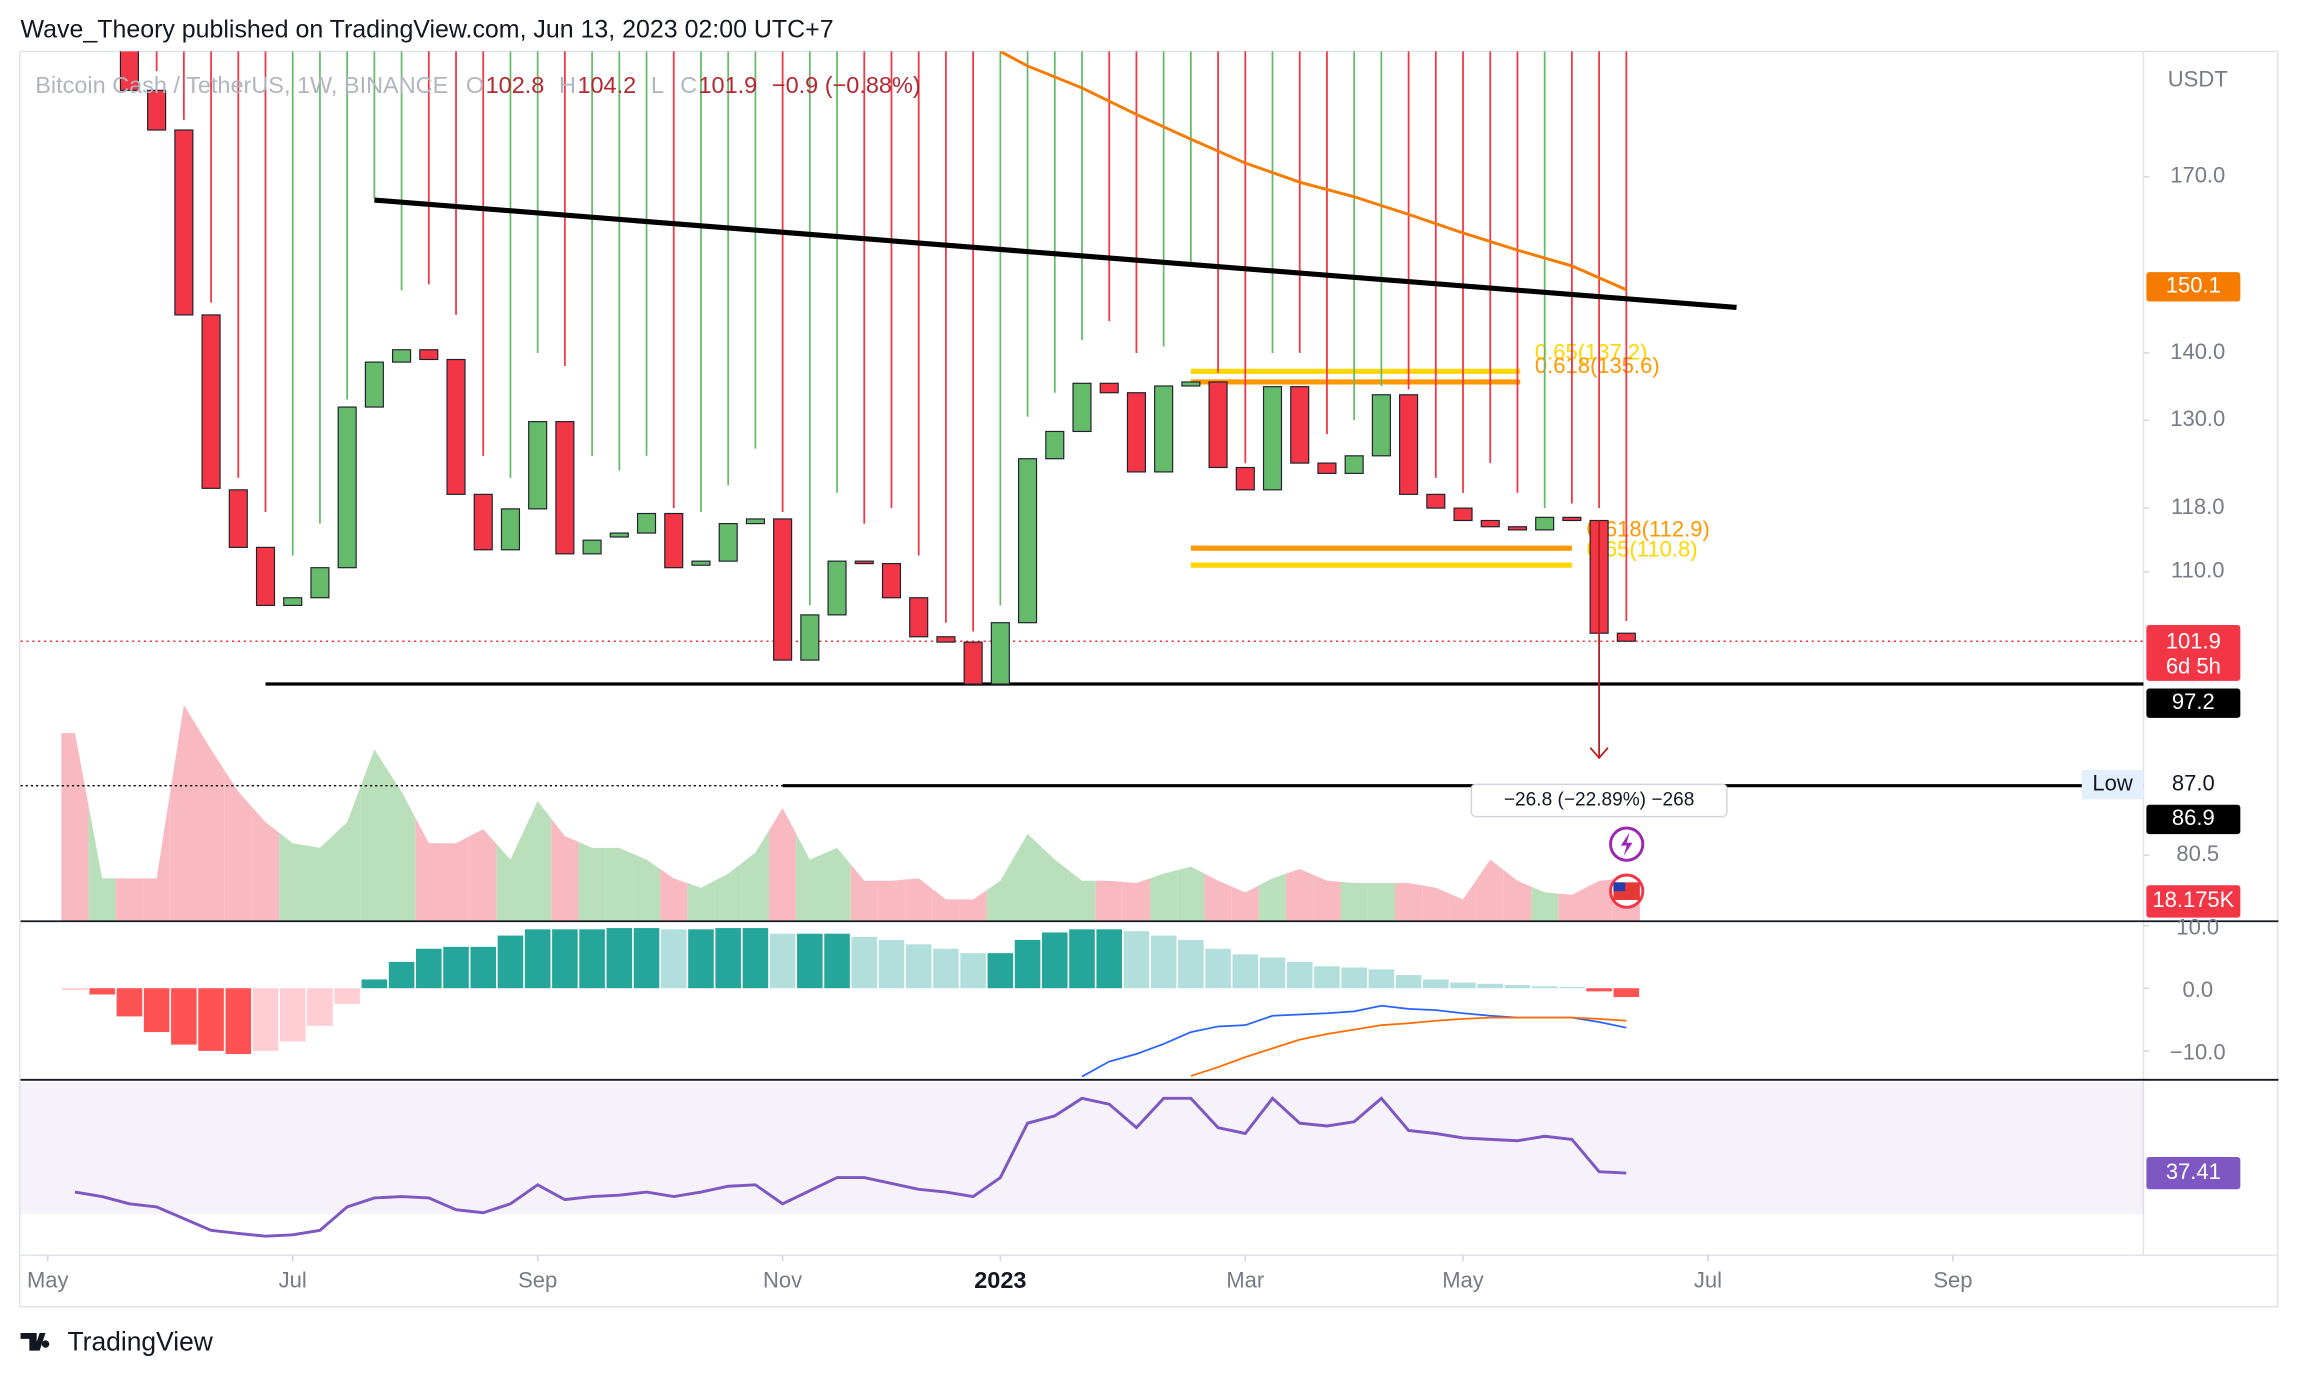  I want to click on ma-price-label: 150.1, so click(2193, 285).